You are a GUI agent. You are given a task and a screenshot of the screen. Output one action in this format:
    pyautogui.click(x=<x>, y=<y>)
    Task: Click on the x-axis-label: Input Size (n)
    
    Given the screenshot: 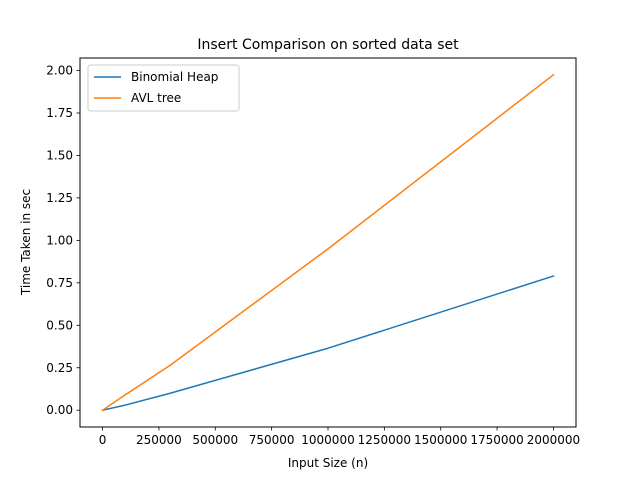 What is the action you would take?
    pyautogui.click(x=328, y=463)
    